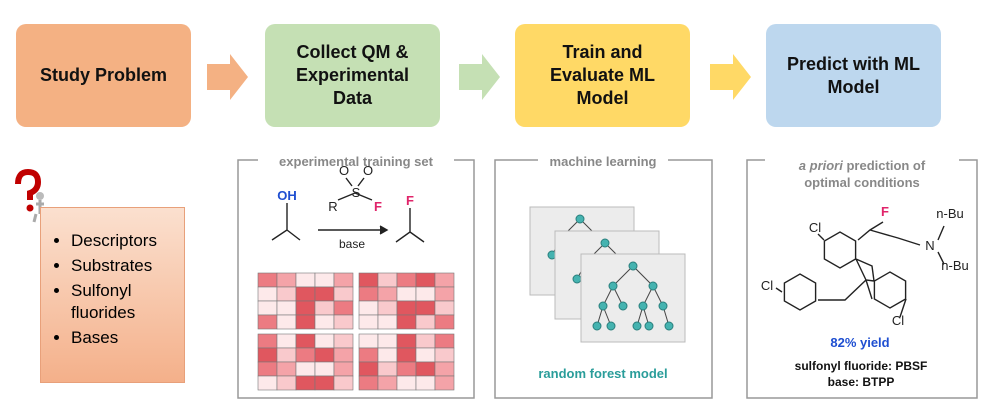 The image size is (986, 415). I want to click on panel-title: a priori prediction of, so click(862, 165).